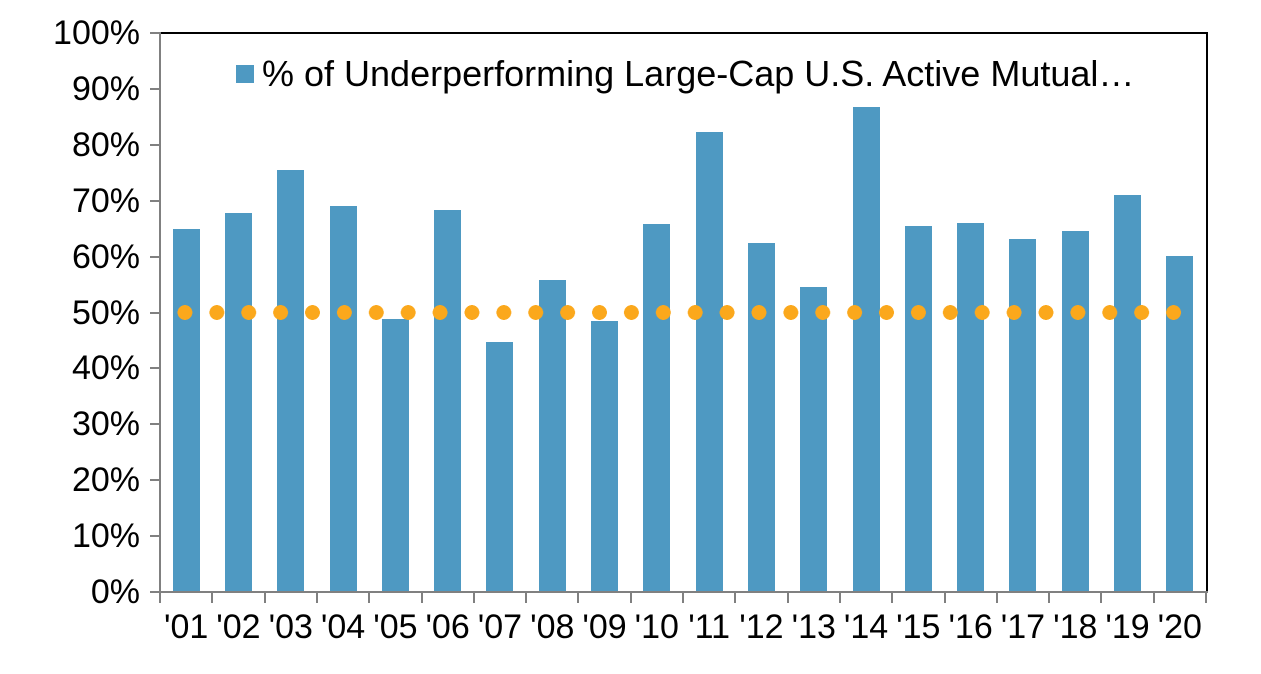 This screenshot has height=674, width=1261. Describe the element at coordinates (154, 256) in the screenshot. I see `y-axis-tick-60pct` at that location.